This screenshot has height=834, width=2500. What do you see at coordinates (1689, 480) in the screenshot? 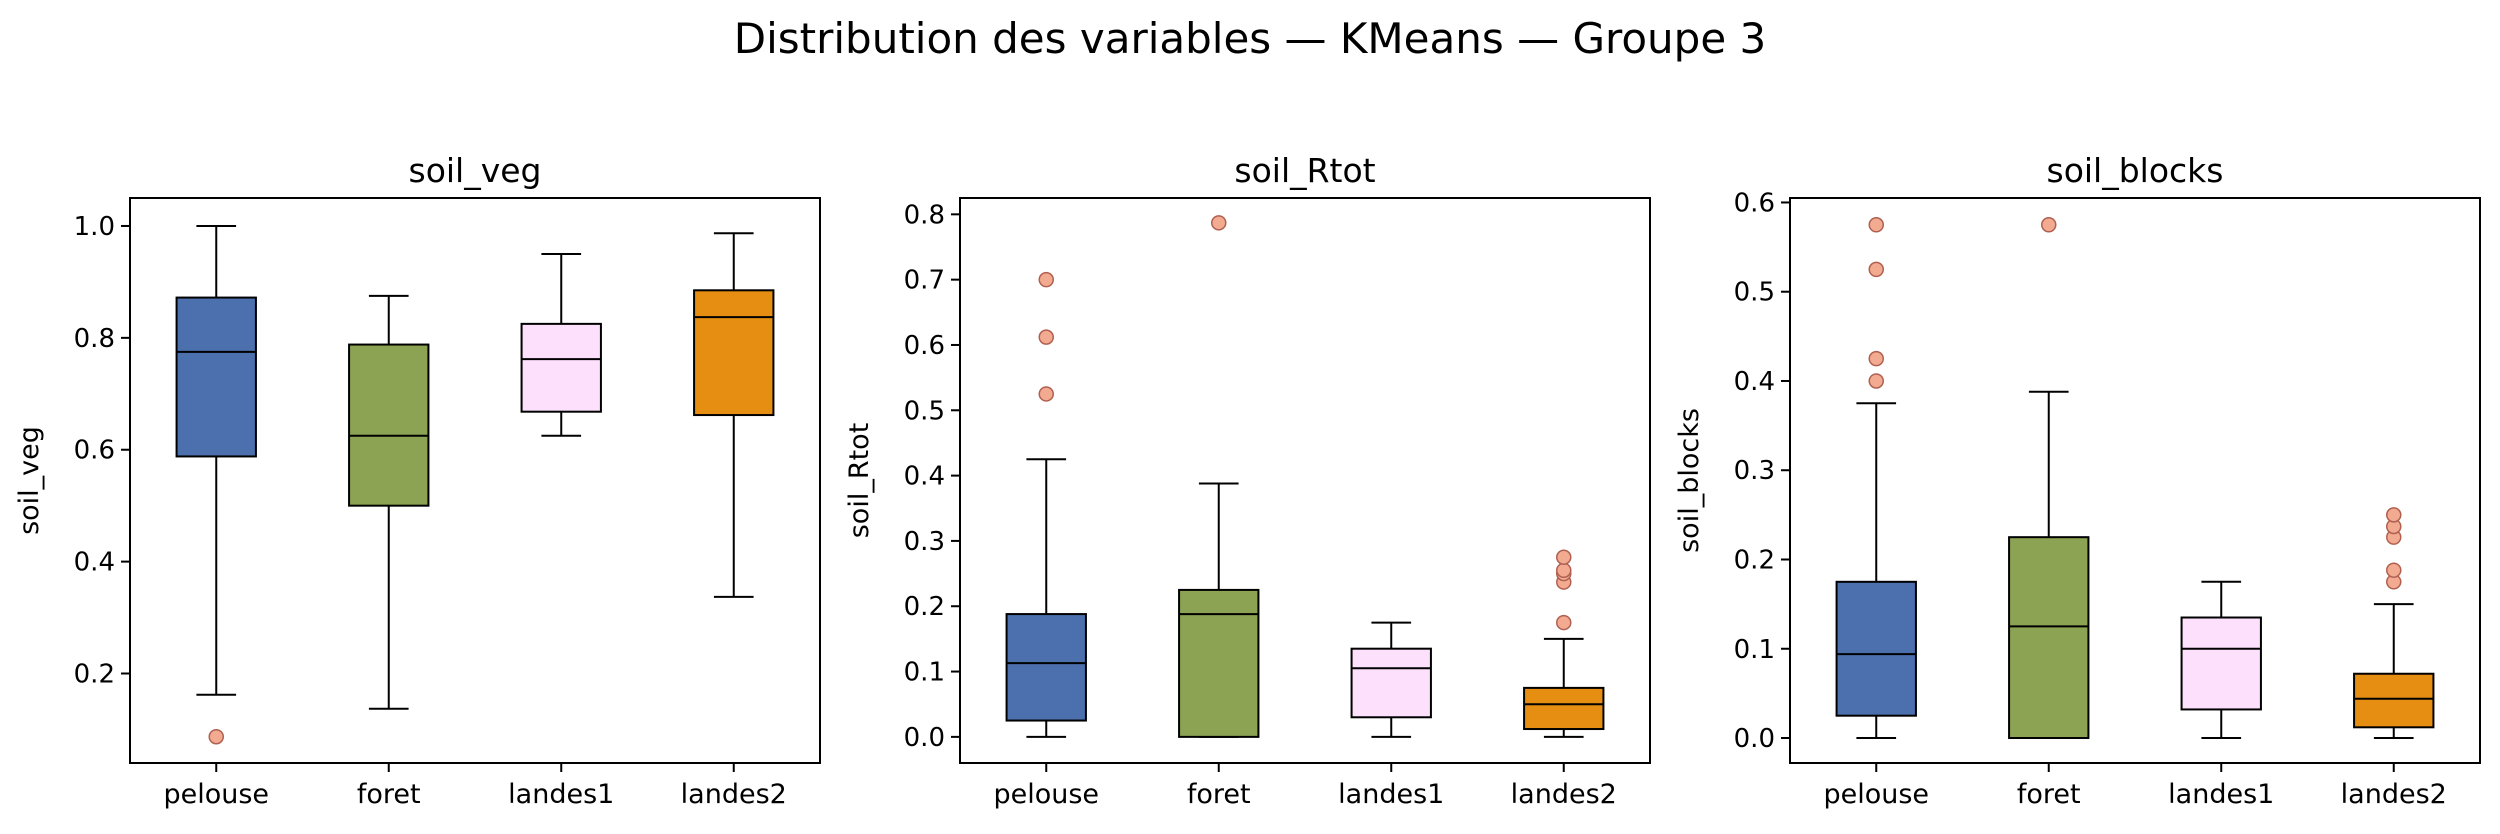
I see `y-axis-label: soil_blocks` at bounding box center [1689, 480].